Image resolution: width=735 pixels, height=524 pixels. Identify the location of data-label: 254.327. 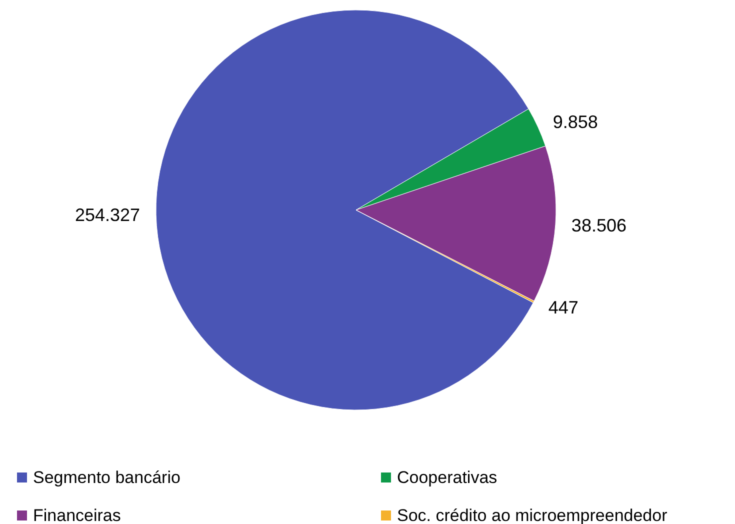
(107, 215).